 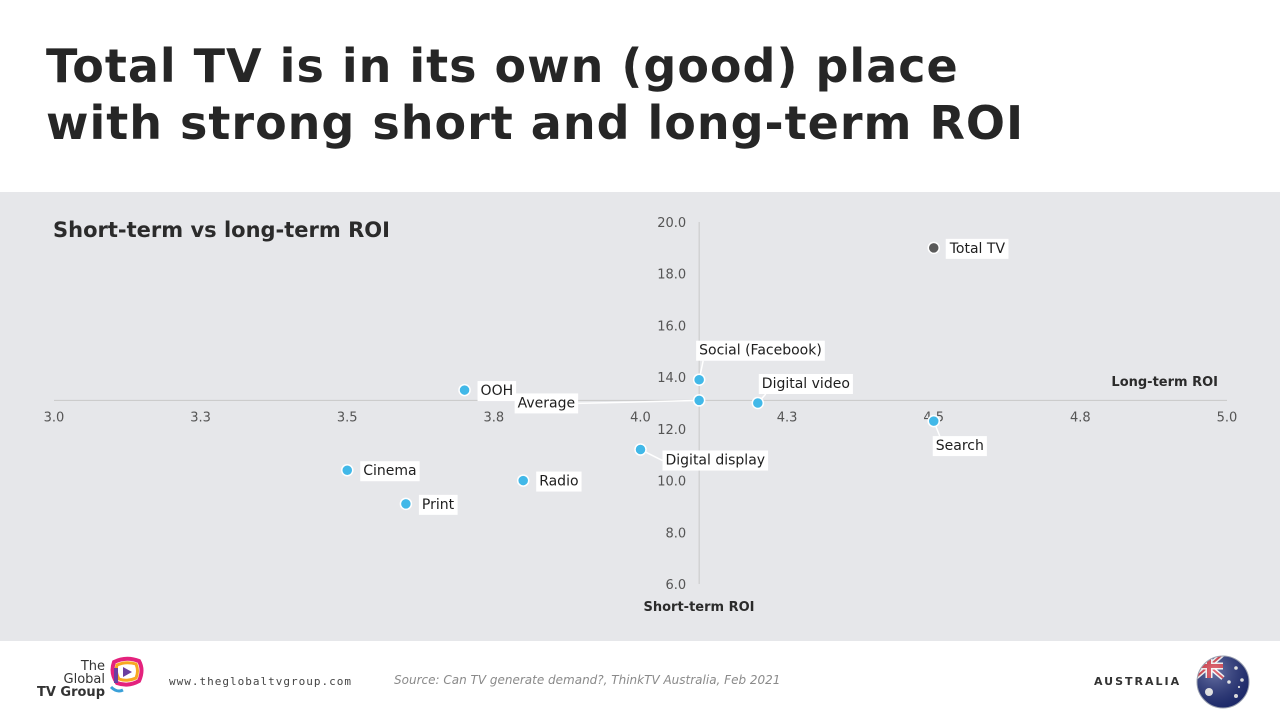 I want to click on website-link: www.theglobaltvgroup.com, so click(x=260, y=681).